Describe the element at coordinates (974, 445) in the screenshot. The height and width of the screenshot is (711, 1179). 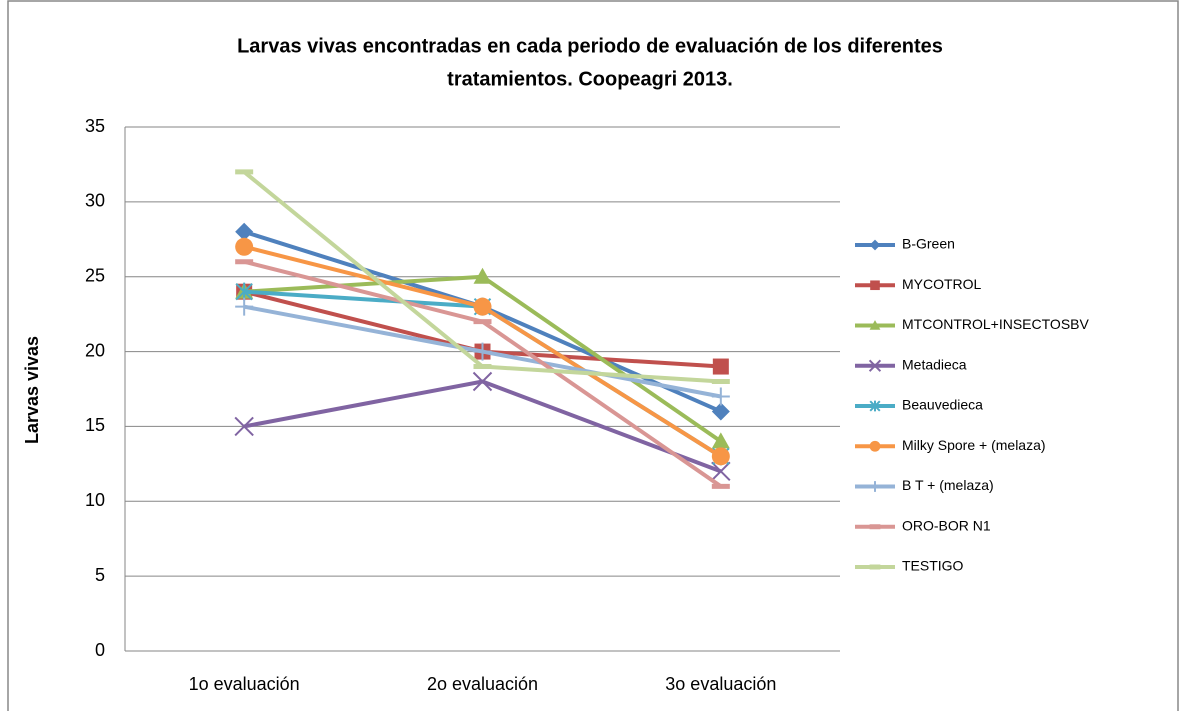
I see `legend-label: Milky Spore + (melaza)` at that location.